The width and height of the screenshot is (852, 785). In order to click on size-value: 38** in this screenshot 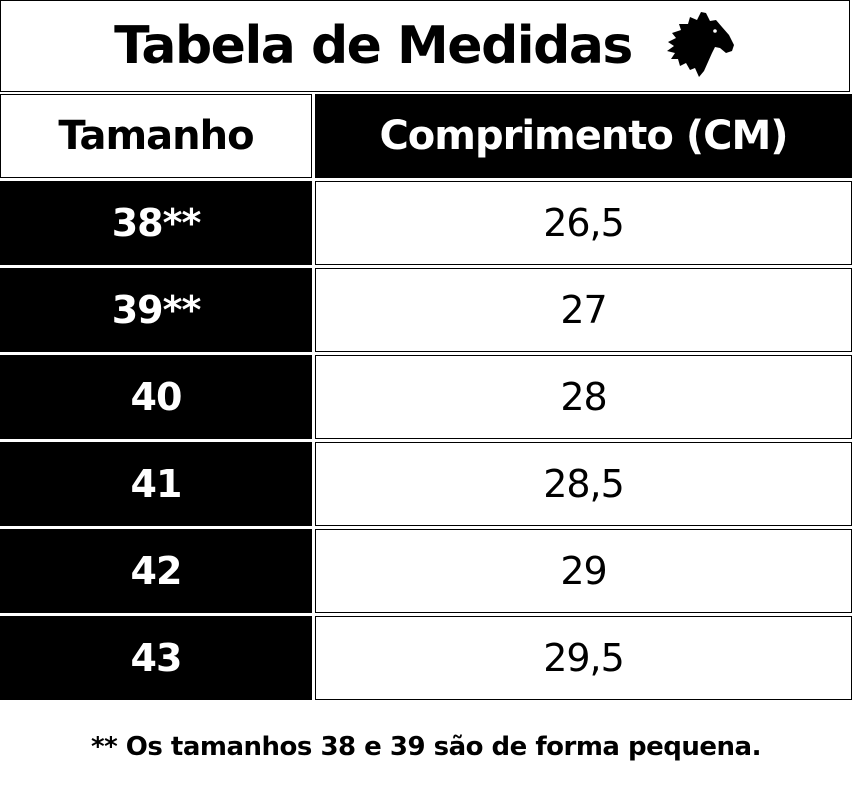, I will do `click(156, 223)`.